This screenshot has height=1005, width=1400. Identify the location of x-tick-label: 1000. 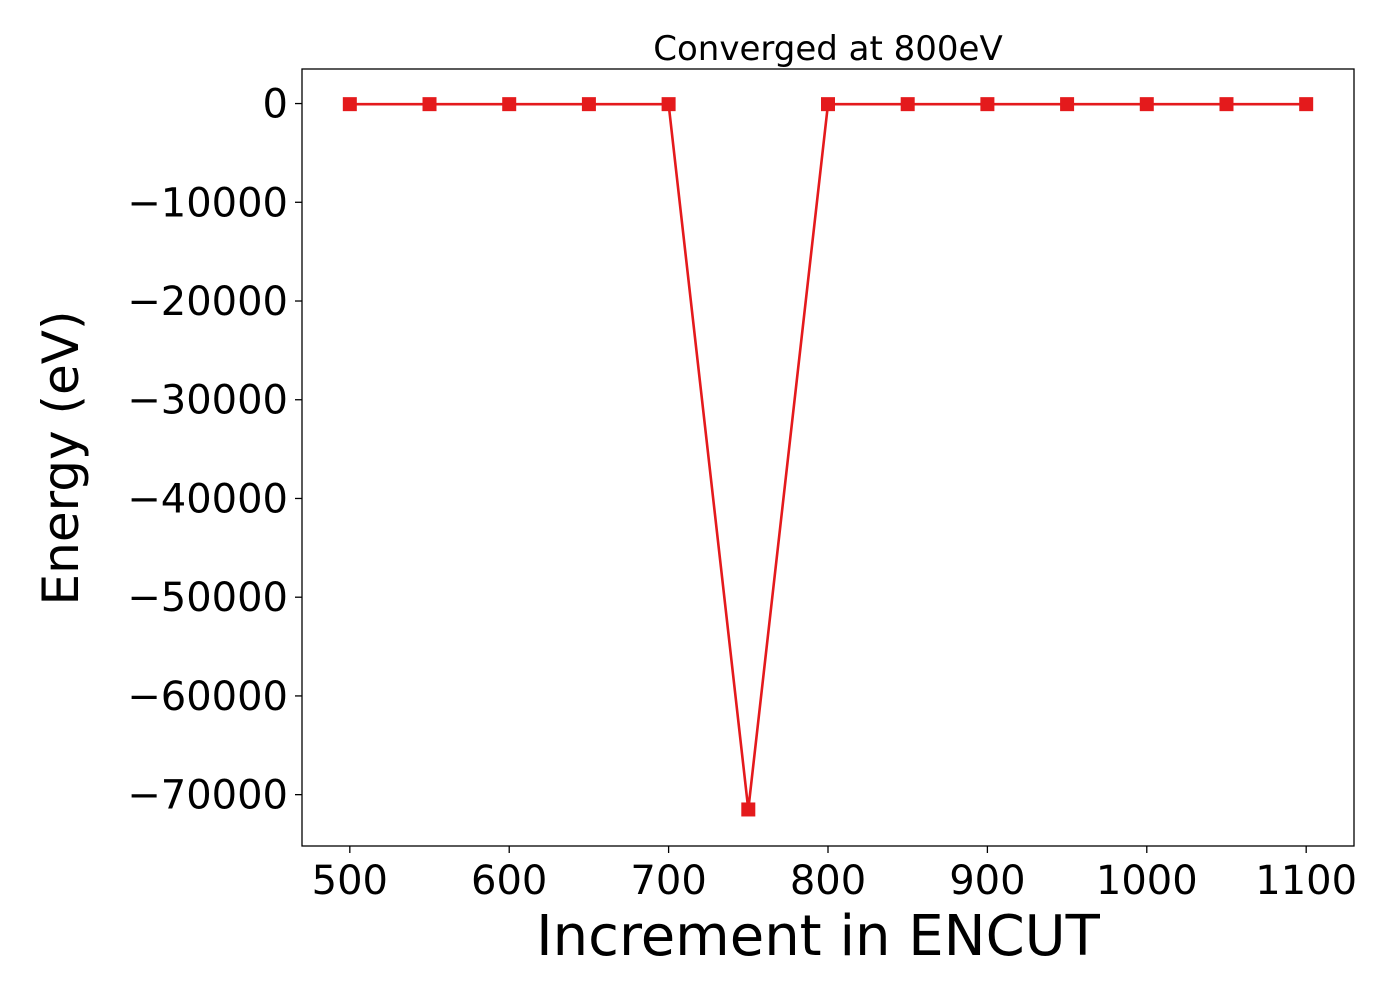
(1147, 881).